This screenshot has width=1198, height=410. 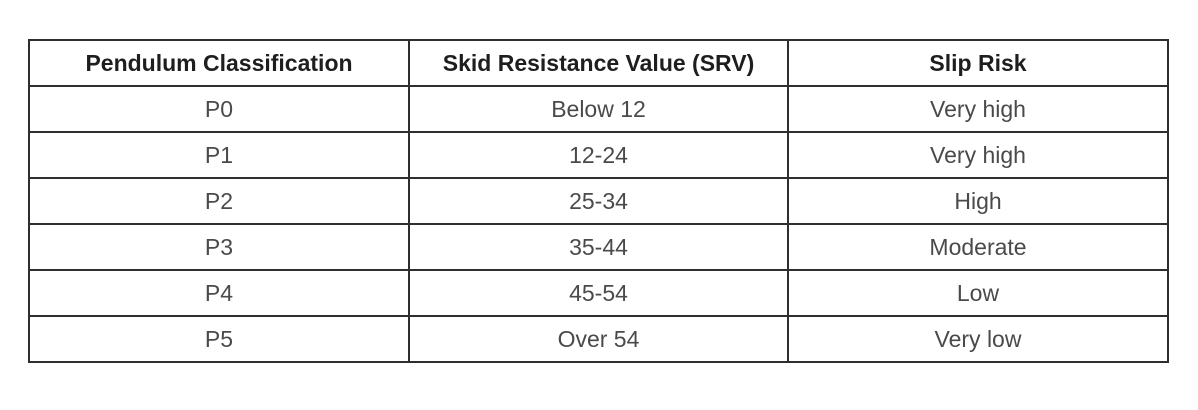 I want to click on table-cell: Over 54, so click(x=598, y=339).